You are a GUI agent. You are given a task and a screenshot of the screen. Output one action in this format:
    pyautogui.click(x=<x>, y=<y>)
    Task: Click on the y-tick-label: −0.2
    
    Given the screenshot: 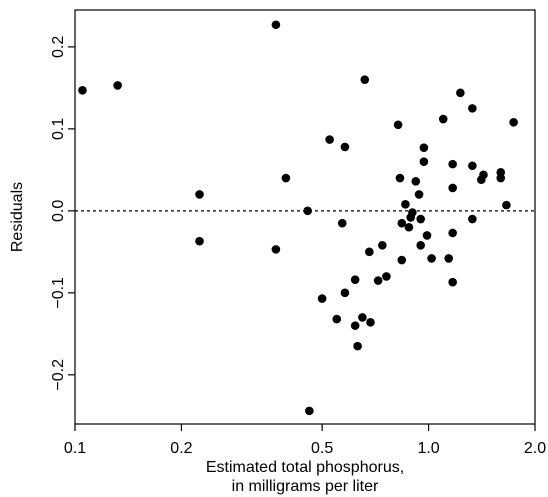 What is the action you would take?
    pyautogui.click(x=58, y=375)
    